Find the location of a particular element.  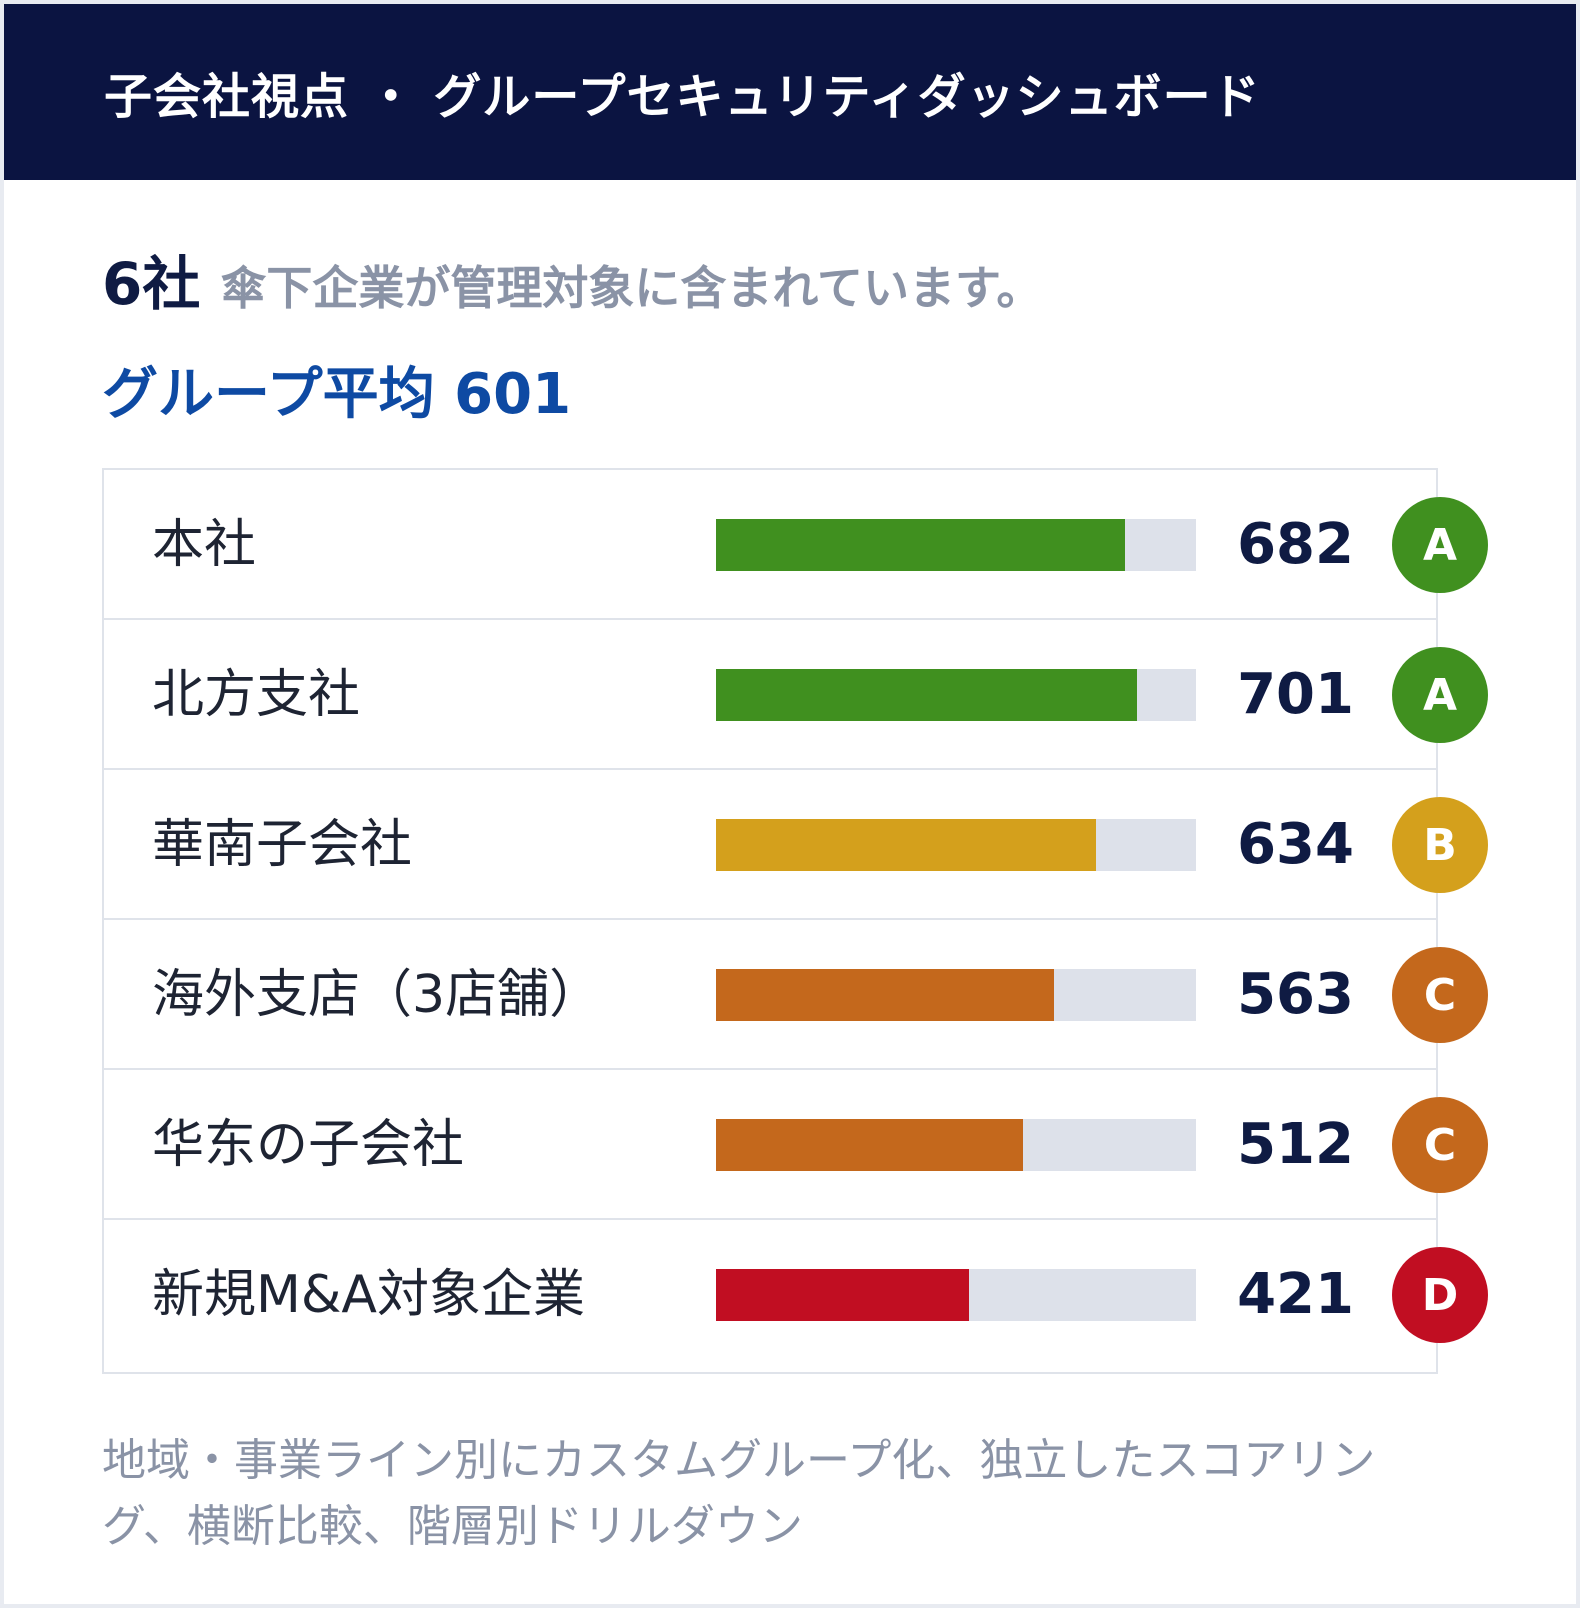

company-name: 華南子会社 is located at coordinates (282, 845).